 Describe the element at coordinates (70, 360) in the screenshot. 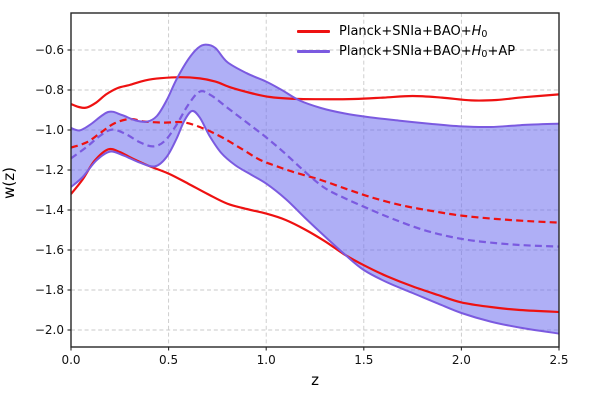

I see `x-tick-label: 0.0` at that location.